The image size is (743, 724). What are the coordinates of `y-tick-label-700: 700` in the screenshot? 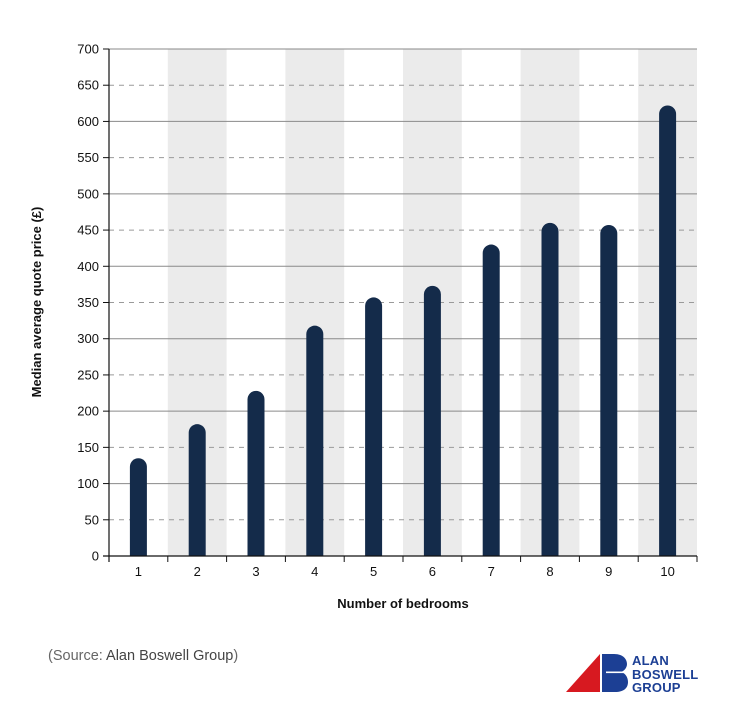 It's located at (88, 49).